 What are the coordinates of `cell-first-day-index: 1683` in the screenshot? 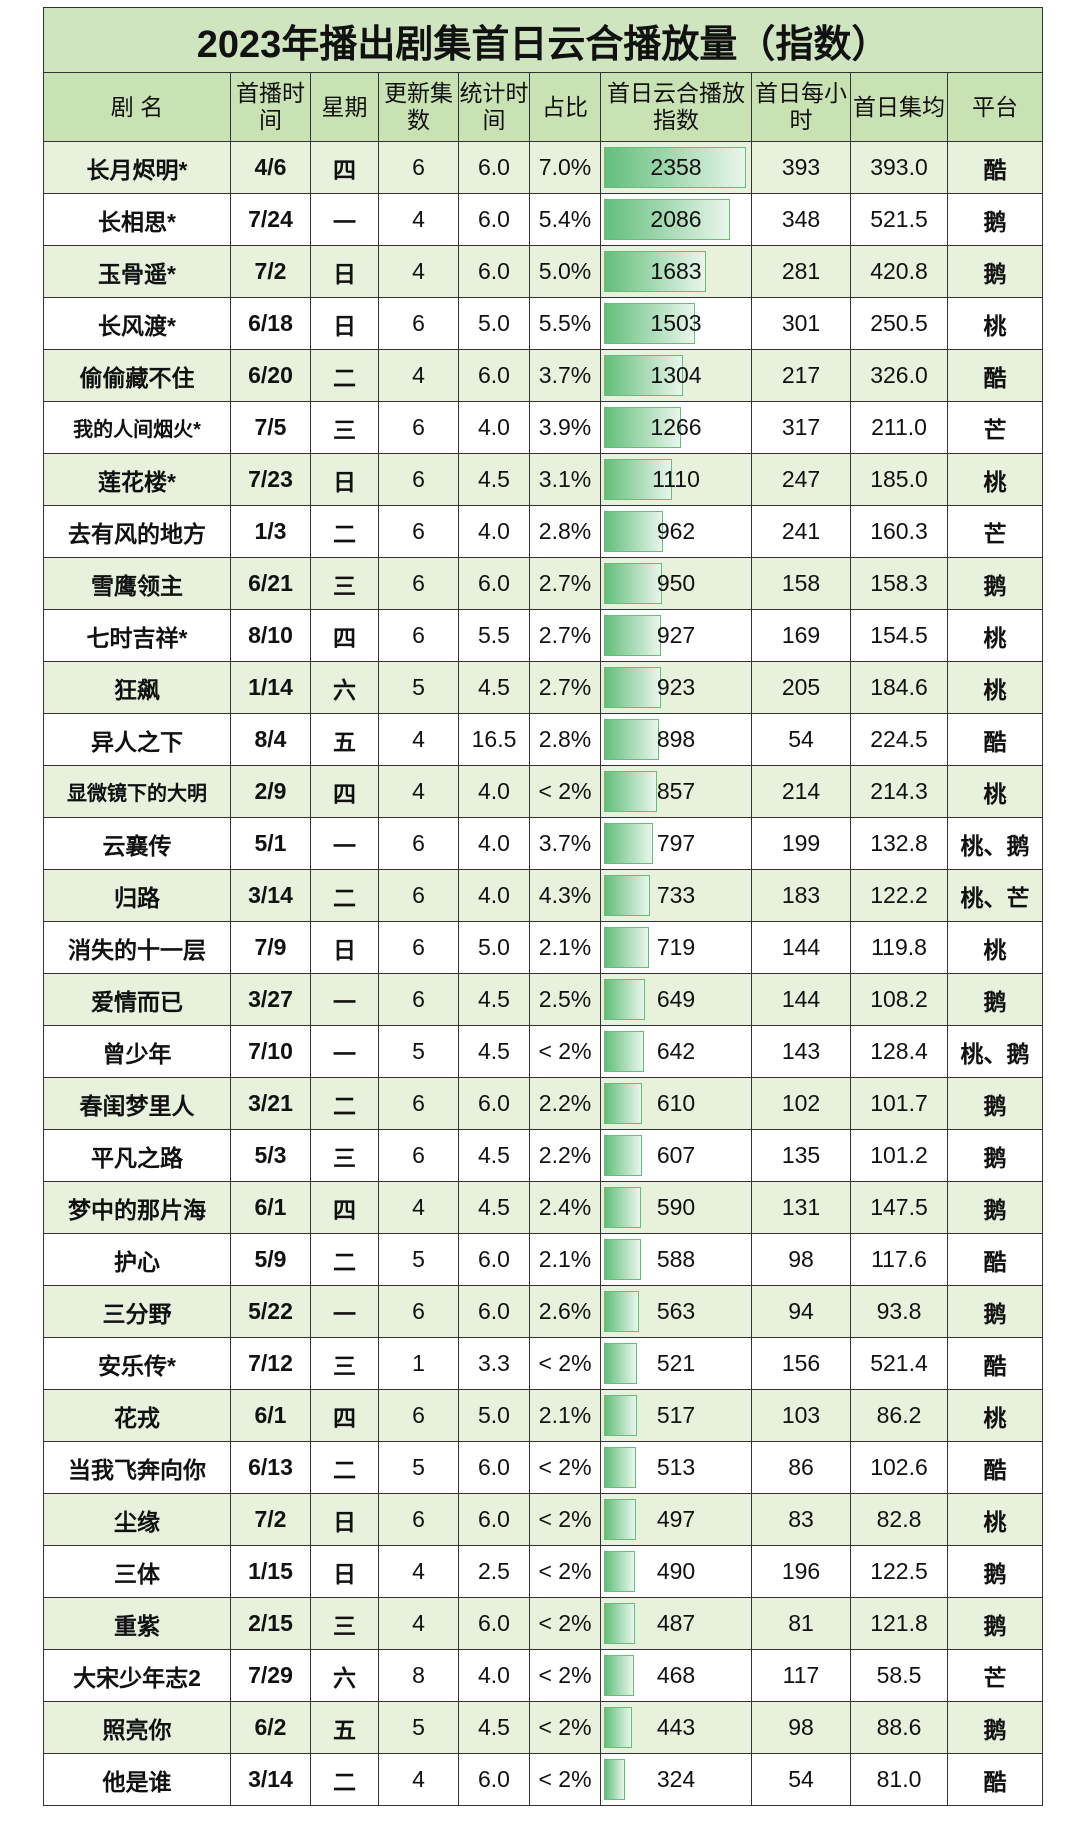 It's located at (676, 271).